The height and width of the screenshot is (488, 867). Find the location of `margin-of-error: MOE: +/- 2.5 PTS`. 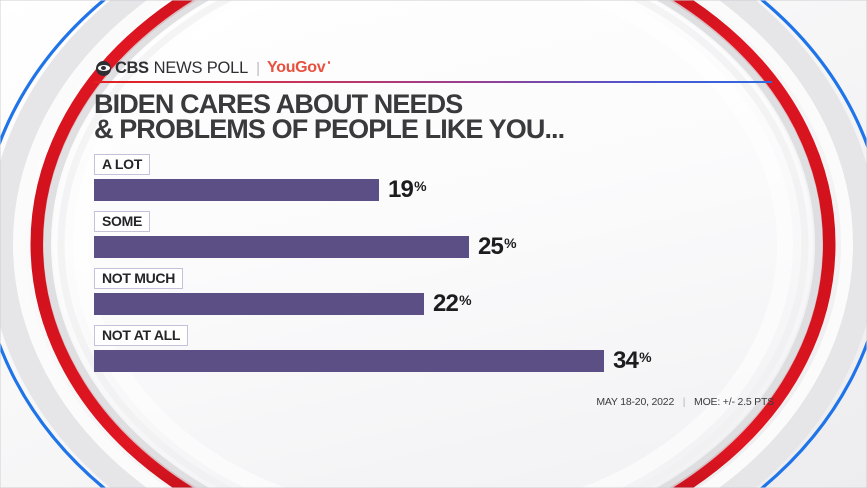

margin-of-error: MOE: +/- 2.5 PTS is located at coordinates (734, 402).